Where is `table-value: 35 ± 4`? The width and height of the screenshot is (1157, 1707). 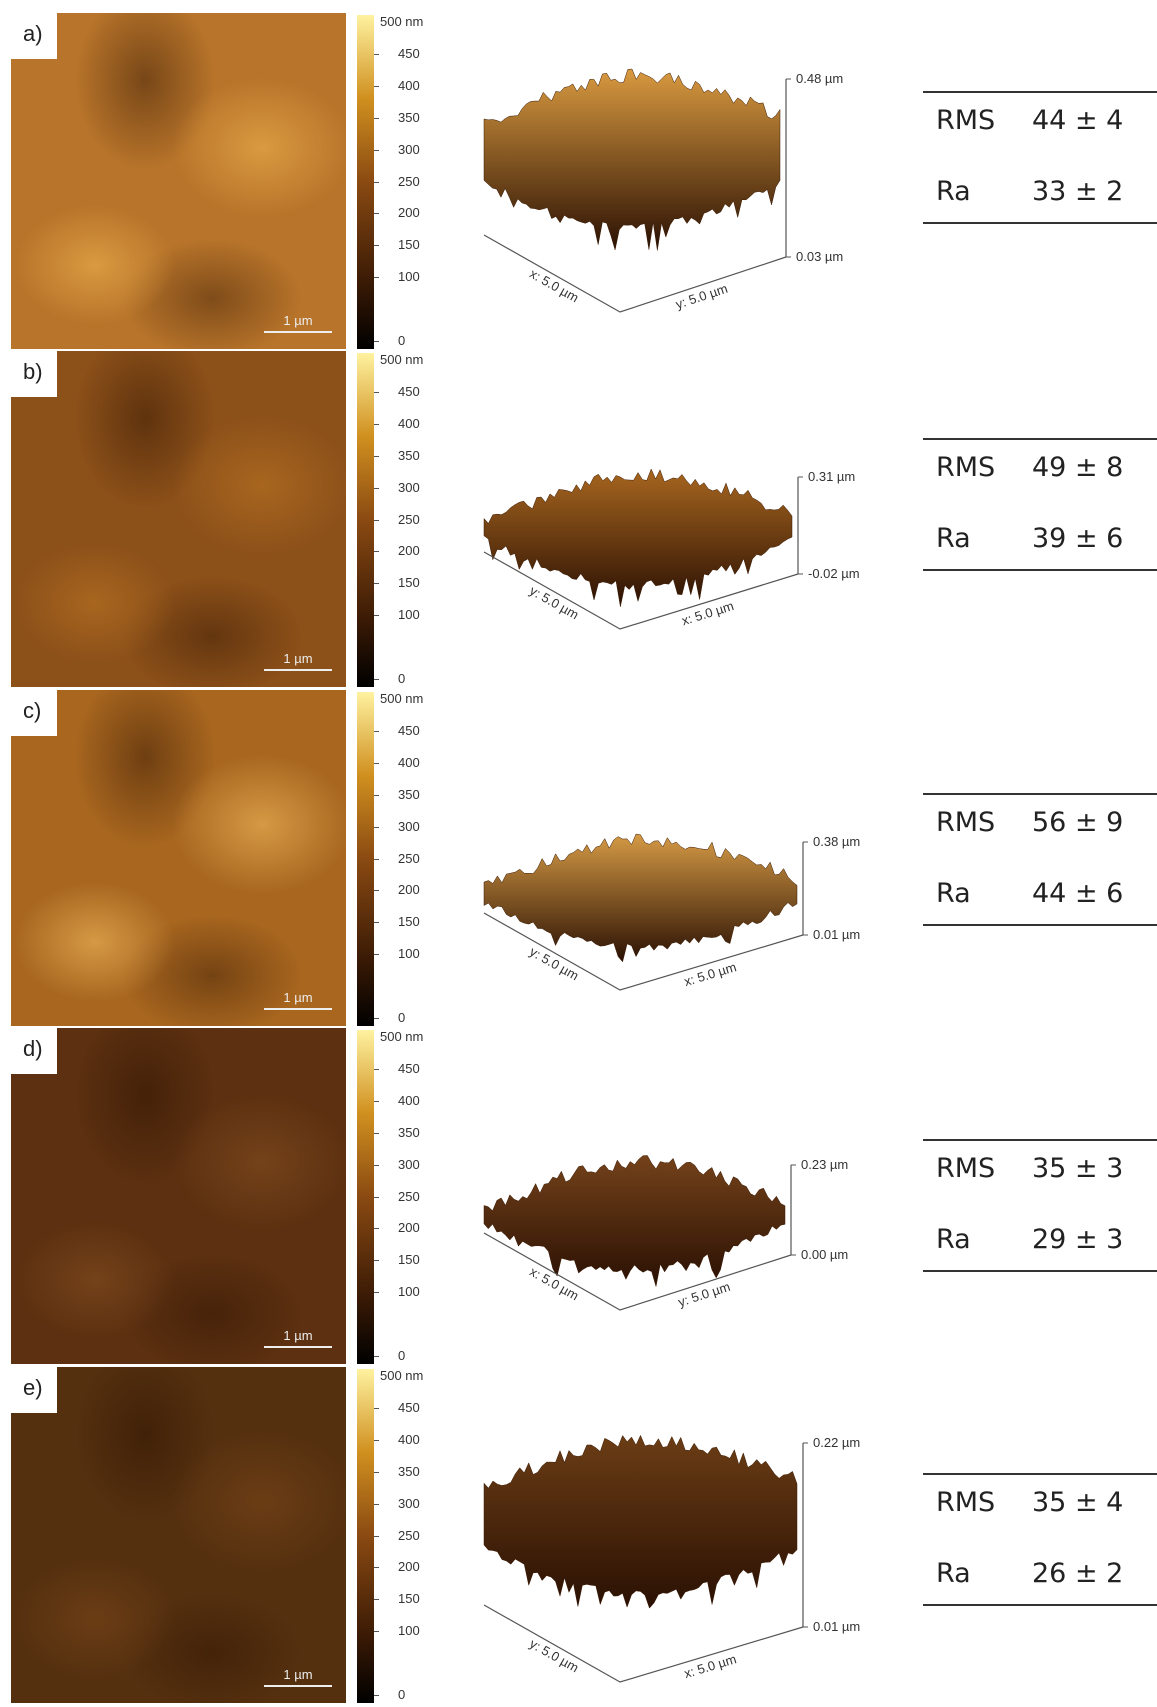
table-value: 35 ± 4 is located at coordinates (1078, 1502).